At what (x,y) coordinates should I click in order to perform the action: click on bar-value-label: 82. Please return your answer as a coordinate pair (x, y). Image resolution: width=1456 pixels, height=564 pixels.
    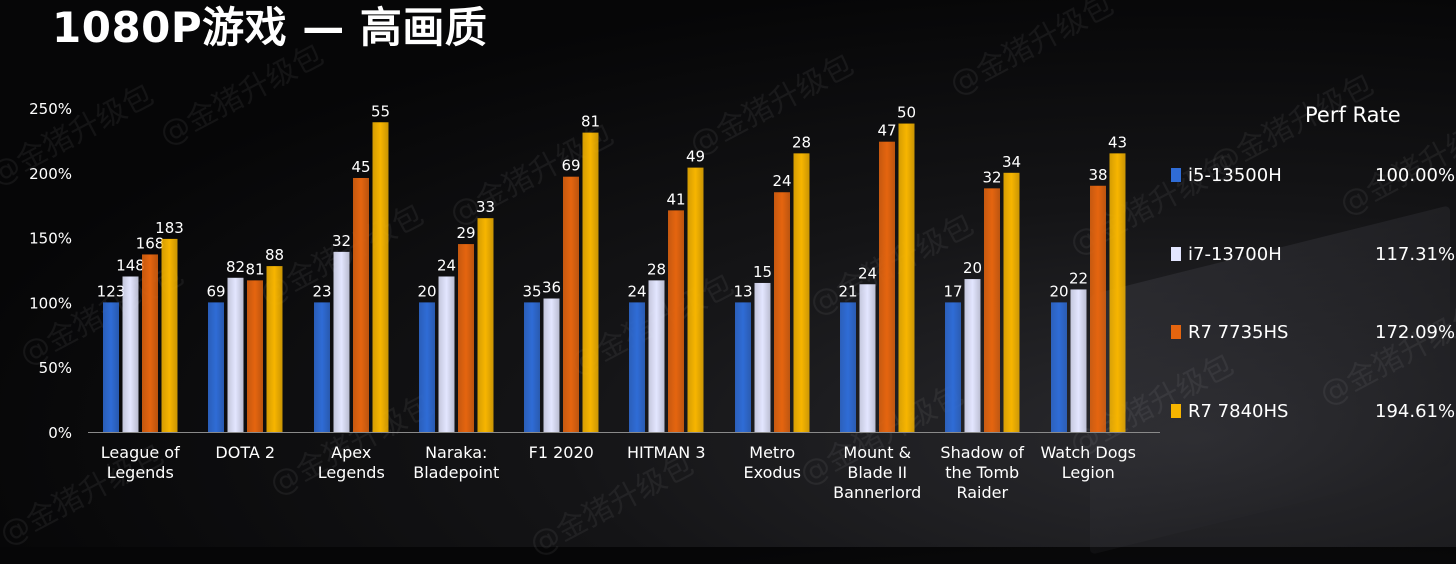
    Looking at the image, I should click on (235, 267).